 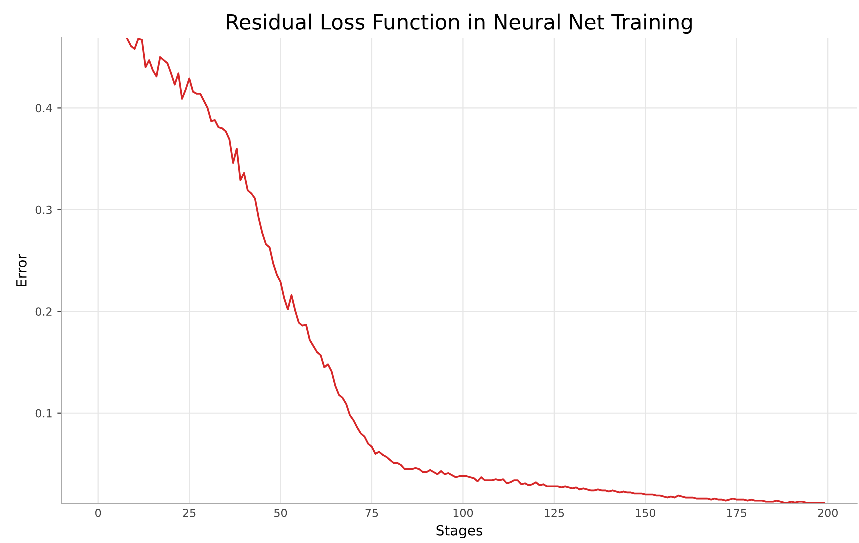 What do you see at coordinates (21, 270) in the screenshot?
I see `y-axis-title: Error` at bounding box center [21, 270].